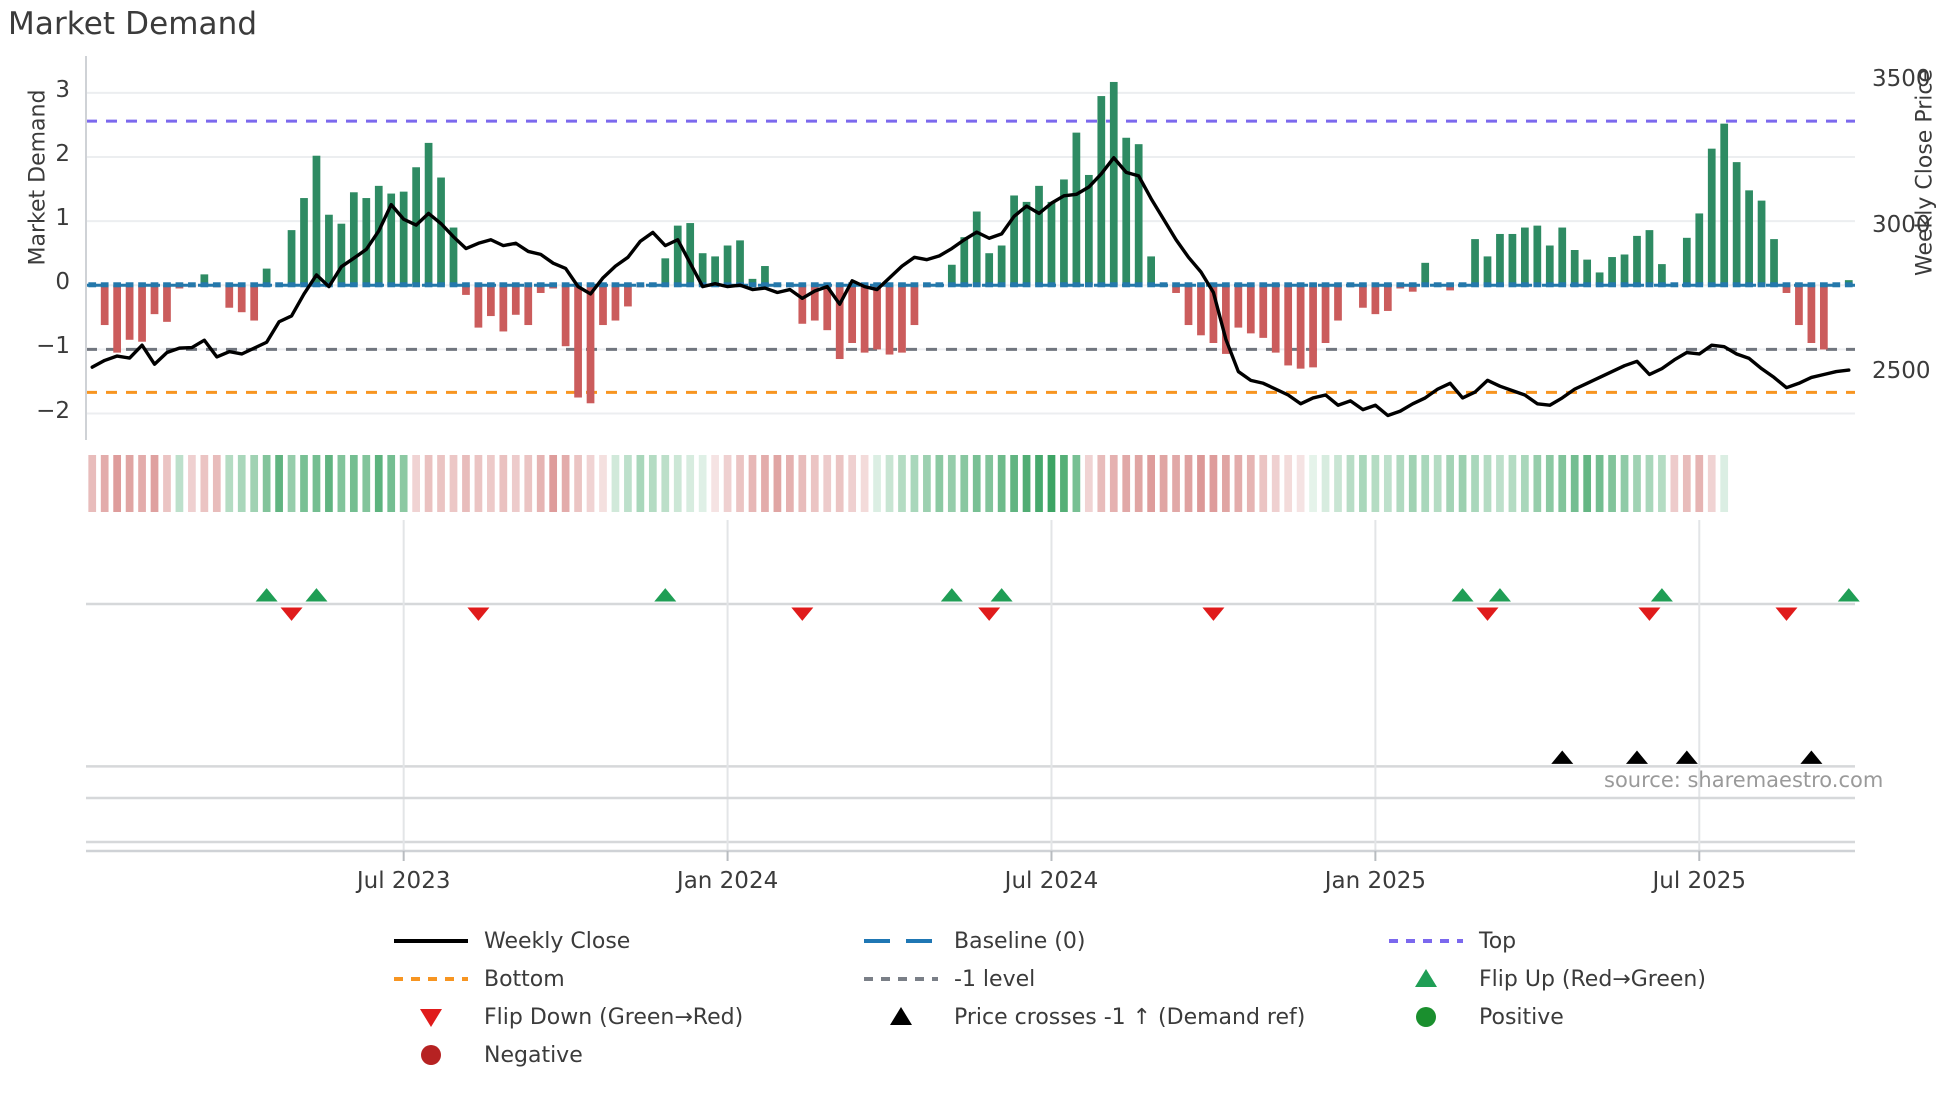  What do you see at coordinates (431, 1055) in the screenshot?
I see `circle-icon` at bounding box center [431, 1055].